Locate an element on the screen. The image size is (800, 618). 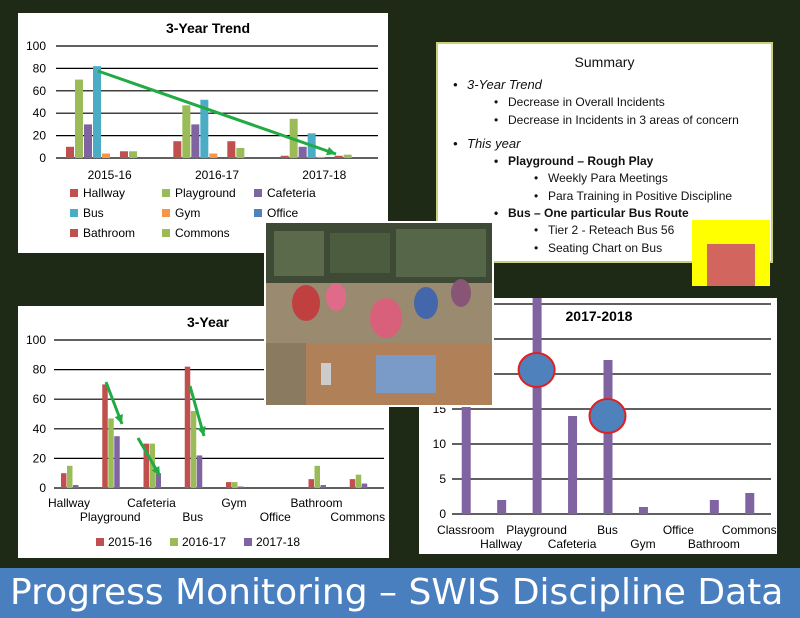
summary-heading-trend: • 3-Year Trend is located at coordinates (497, 84).